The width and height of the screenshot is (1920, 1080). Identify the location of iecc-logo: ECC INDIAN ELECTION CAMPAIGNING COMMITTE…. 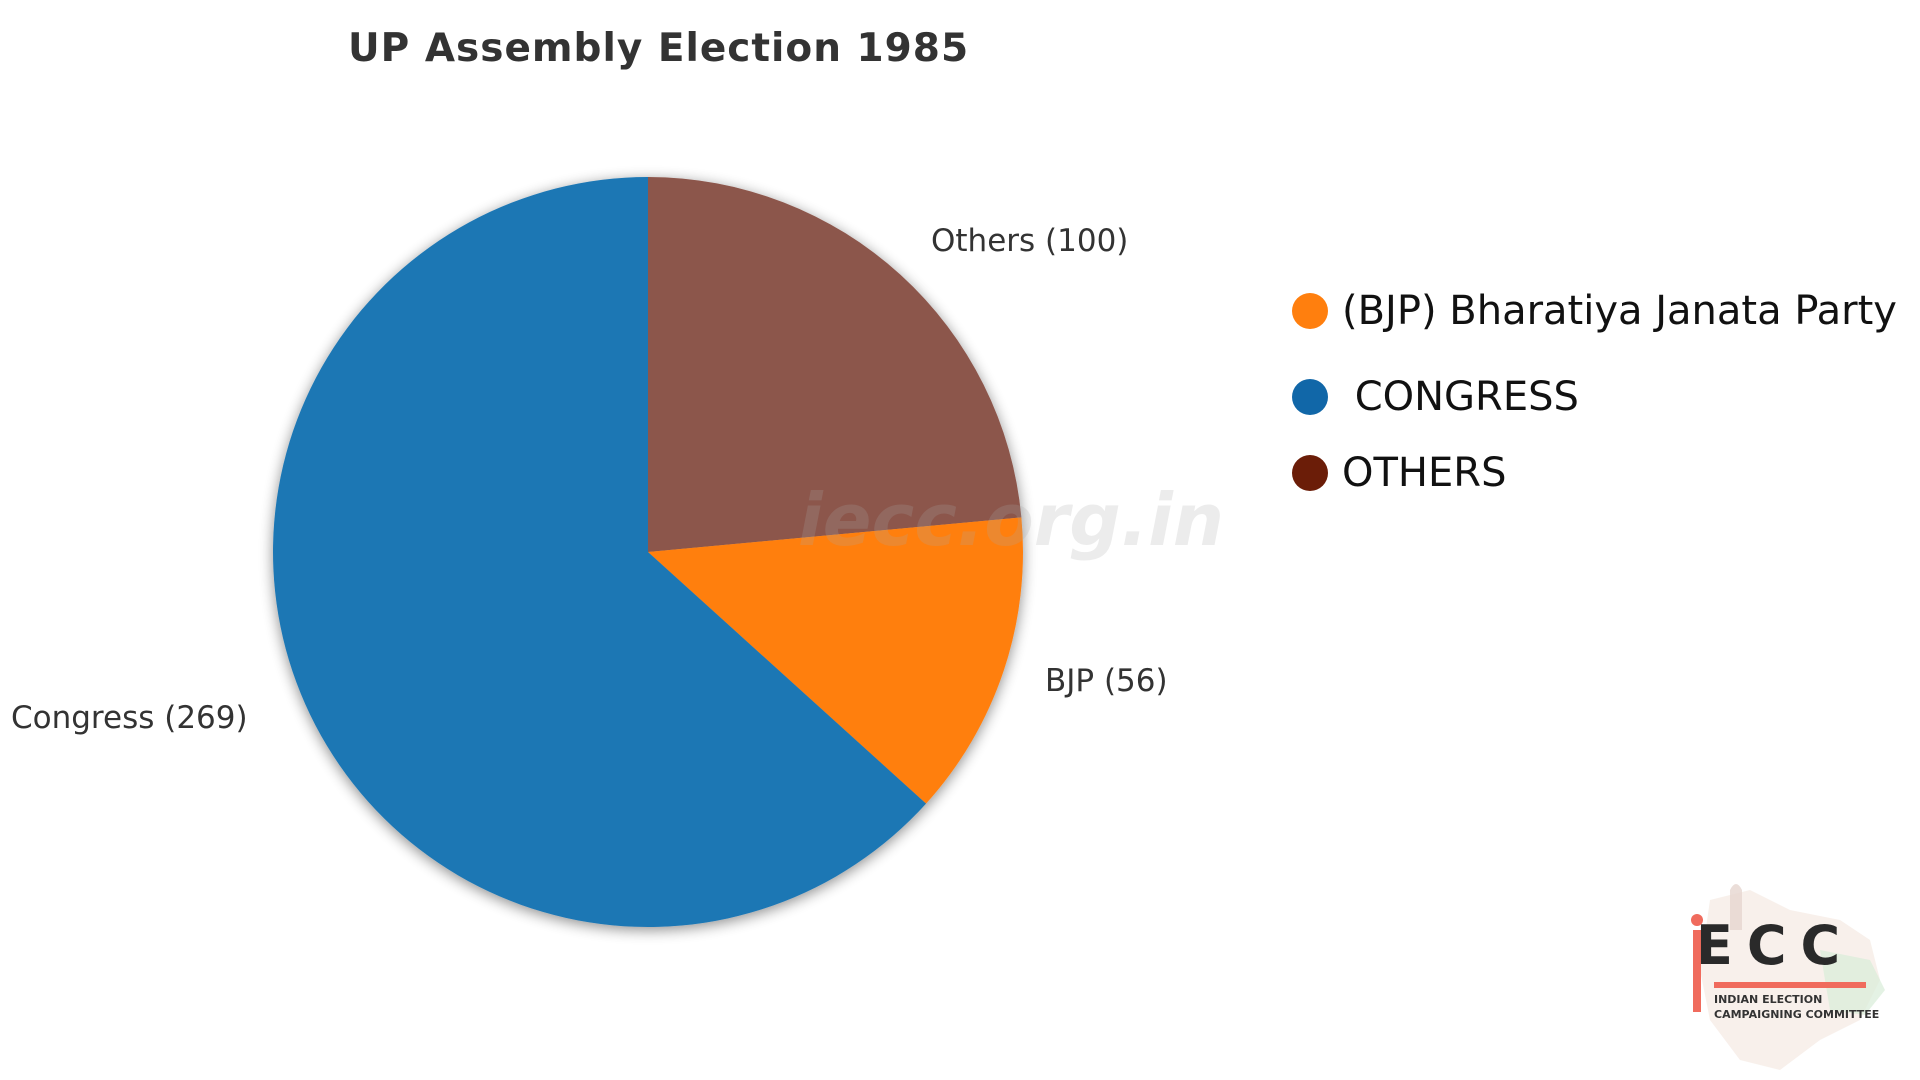
(1790, 975).